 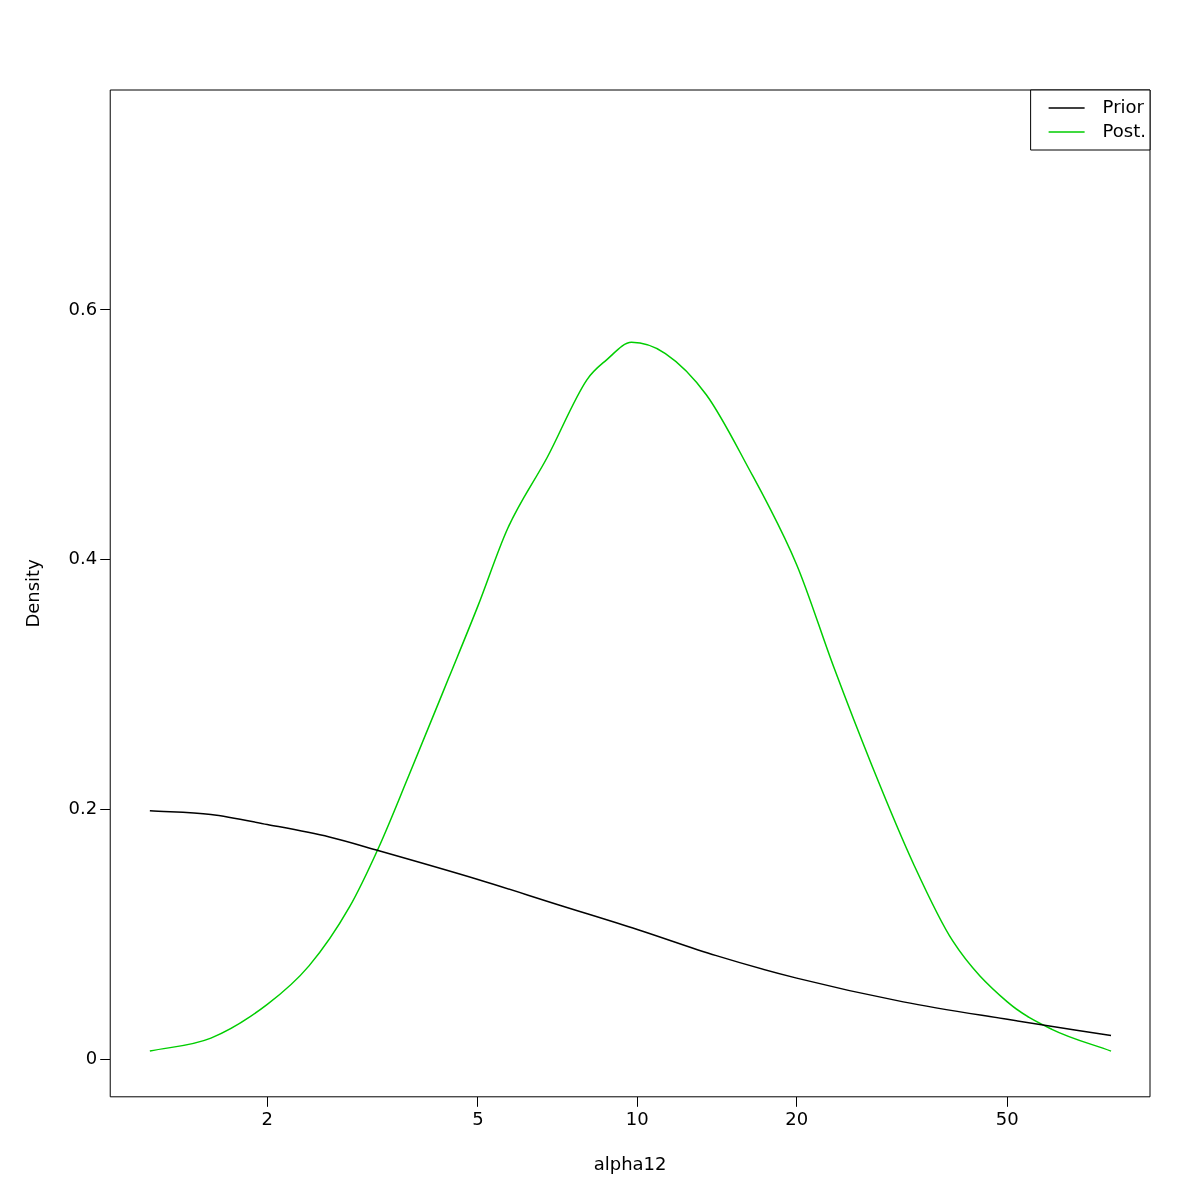 What do you see at coordinates (83, 558) in the screenshot?
I see `y-tick-label: 0.4` at bounding box center [83, 558].